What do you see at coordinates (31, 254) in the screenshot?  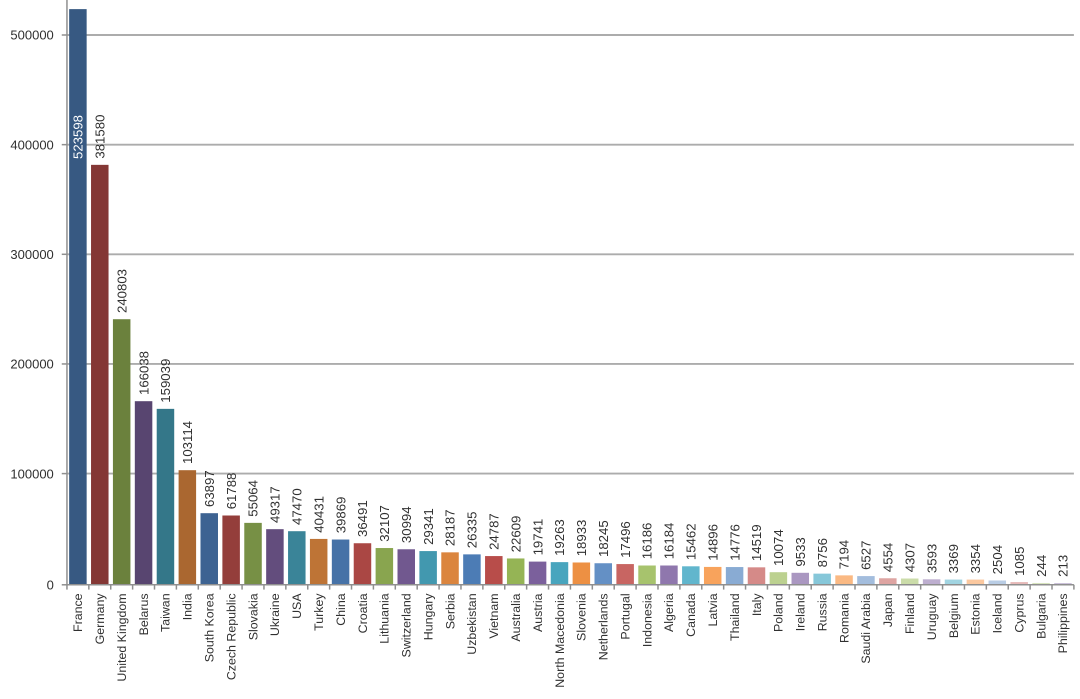 I see `svg-text: 300000` at bounding box center [31, 254].